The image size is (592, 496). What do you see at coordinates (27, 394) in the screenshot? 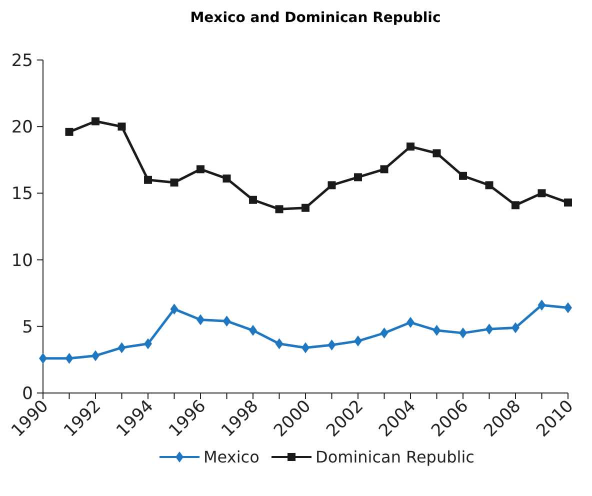
I see `y-tick-label: 0` at bounding box center [27, 394].